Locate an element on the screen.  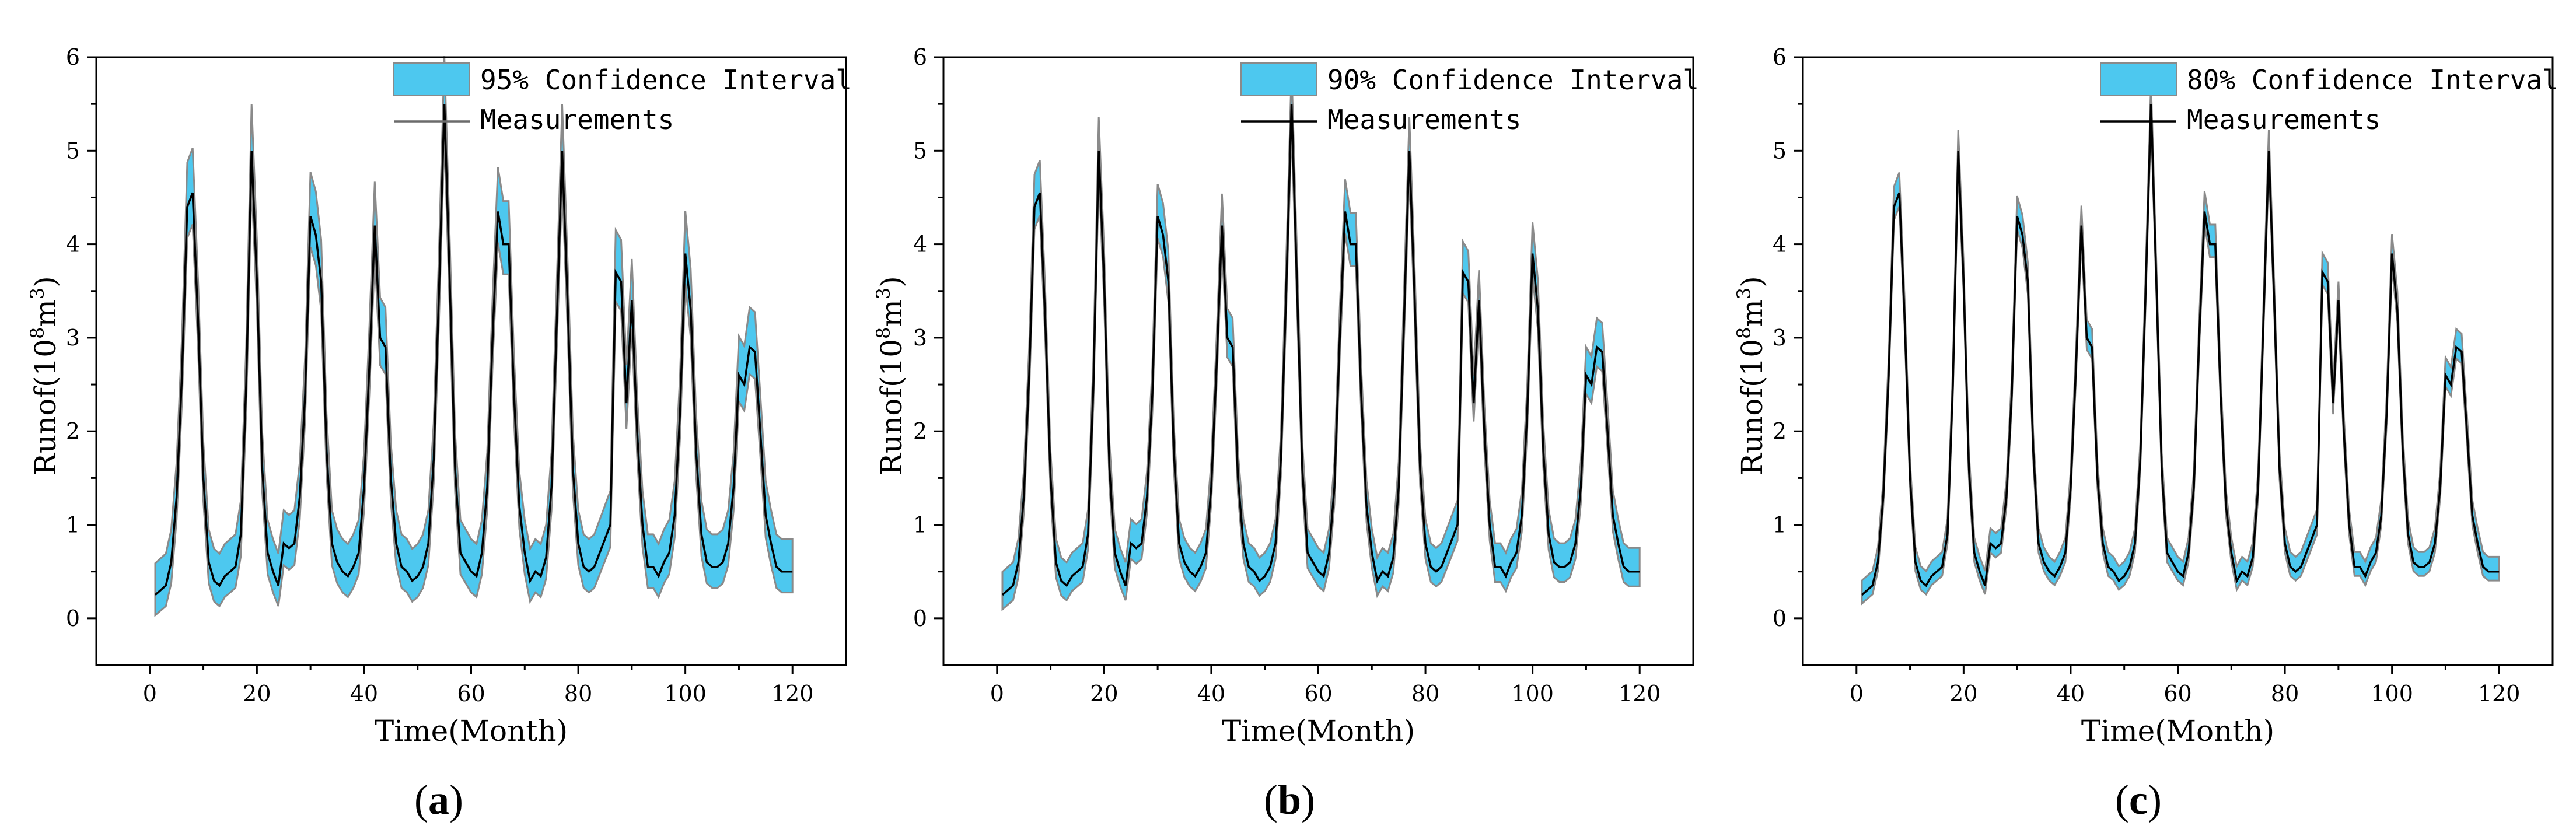
legend-band-label: 80% Confidence Interval is located at coordinates (2372, 80).